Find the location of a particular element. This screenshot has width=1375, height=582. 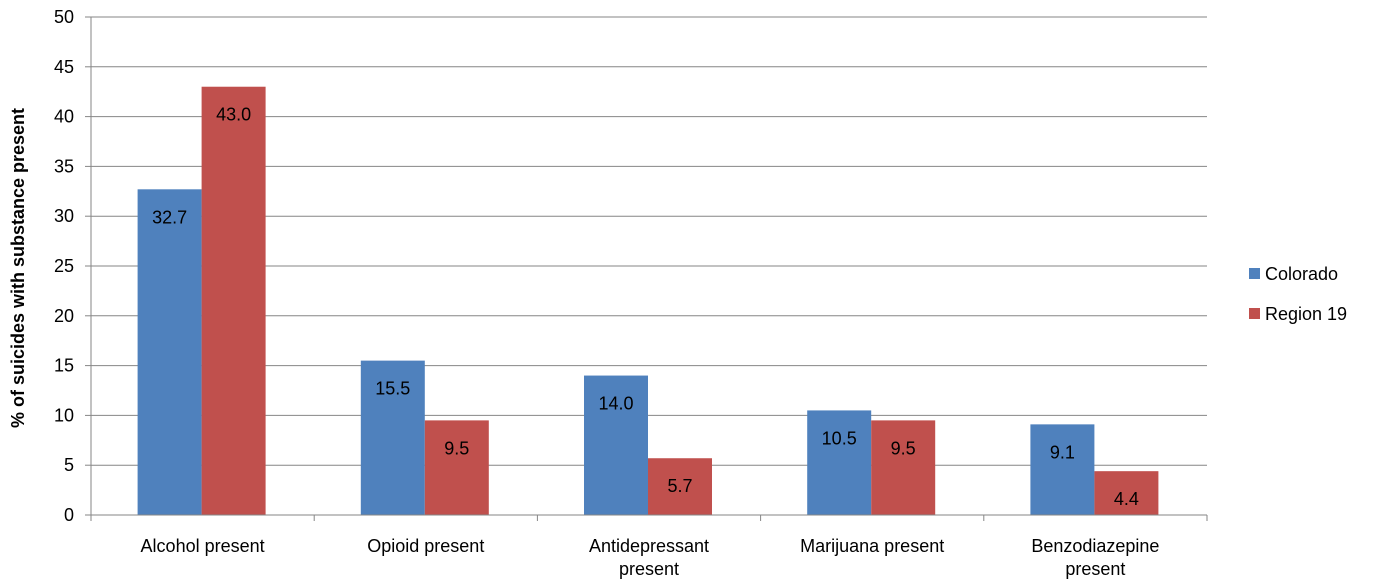

legend-label: Region 19 is located at coordinates (1306, 314).